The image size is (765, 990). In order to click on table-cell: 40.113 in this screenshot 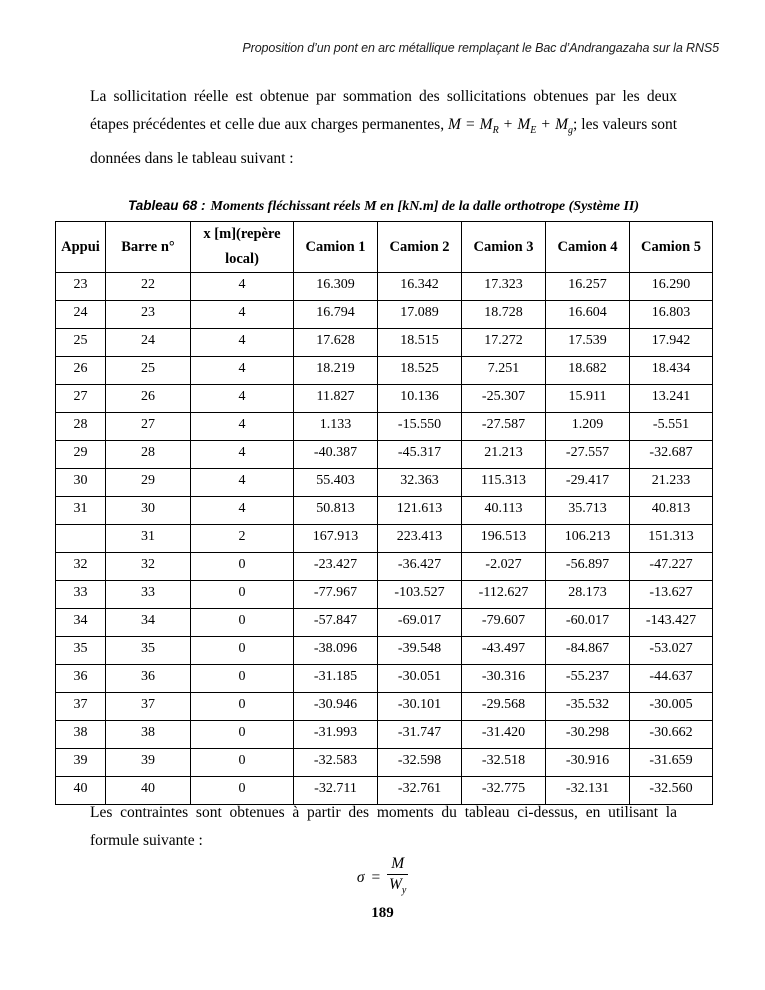, I will do `click(503, 510)`.